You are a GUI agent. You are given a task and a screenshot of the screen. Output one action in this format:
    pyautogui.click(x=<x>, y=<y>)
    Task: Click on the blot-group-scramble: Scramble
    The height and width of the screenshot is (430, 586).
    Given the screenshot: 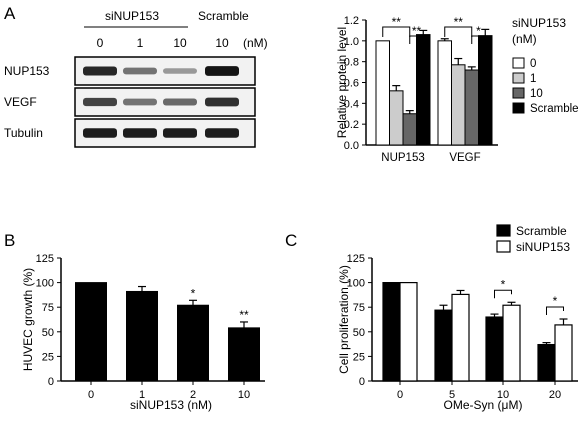 What is the action you would take?
    pyautogui.click(x=223, y=16)
    